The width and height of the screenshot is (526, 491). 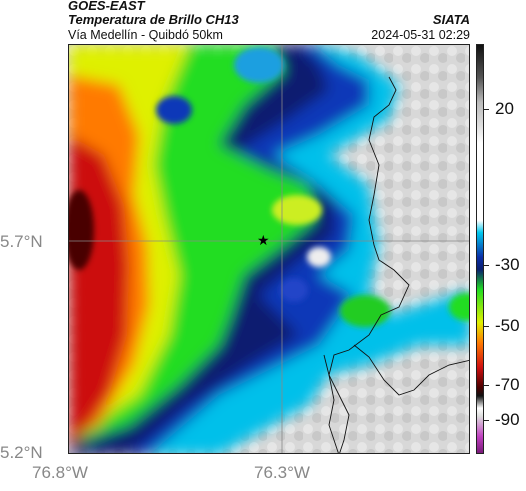 I want to click on latitude-label-north: 5.7°N, so click(x=21, y=241).